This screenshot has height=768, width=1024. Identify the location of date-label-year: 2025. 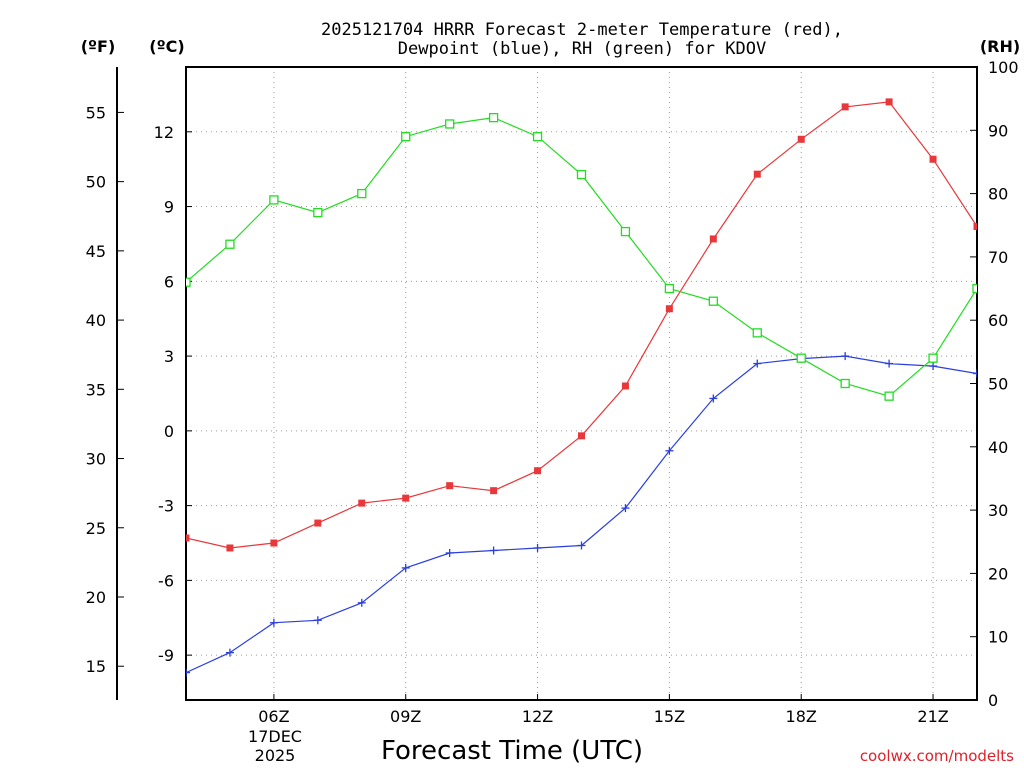
(275, 755).